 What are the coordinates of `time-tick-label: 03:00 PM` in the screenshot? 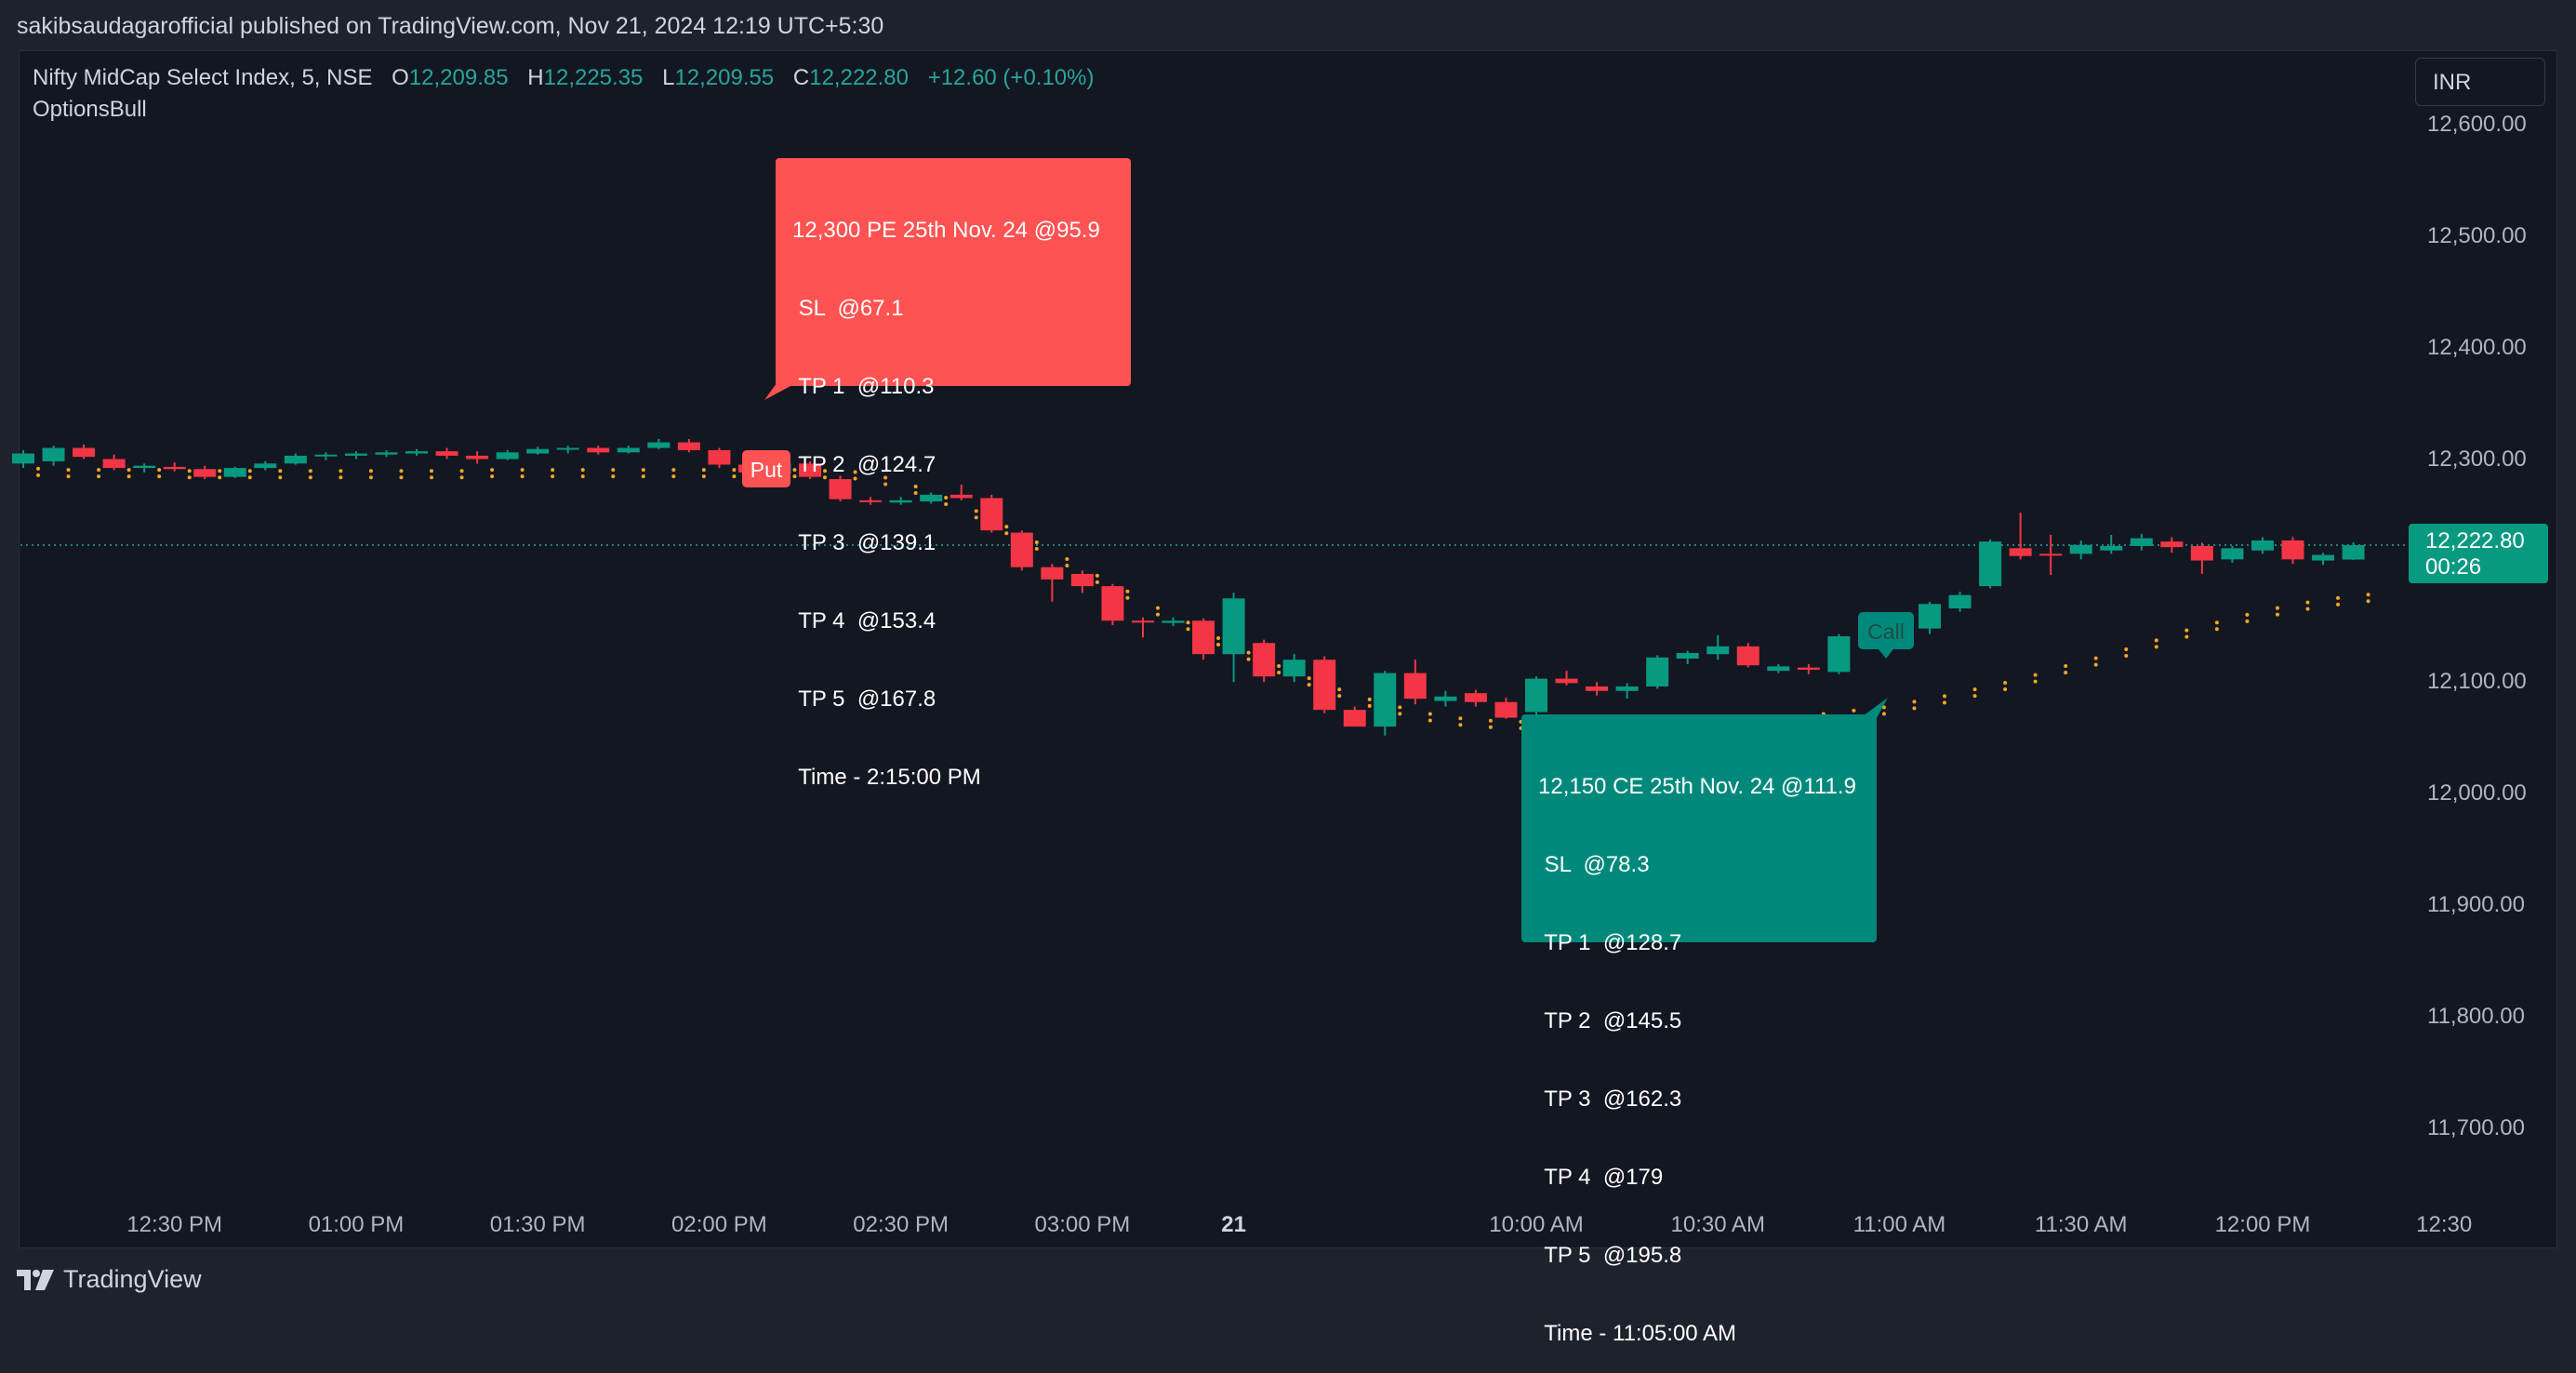 It's located at (1082, 1224).